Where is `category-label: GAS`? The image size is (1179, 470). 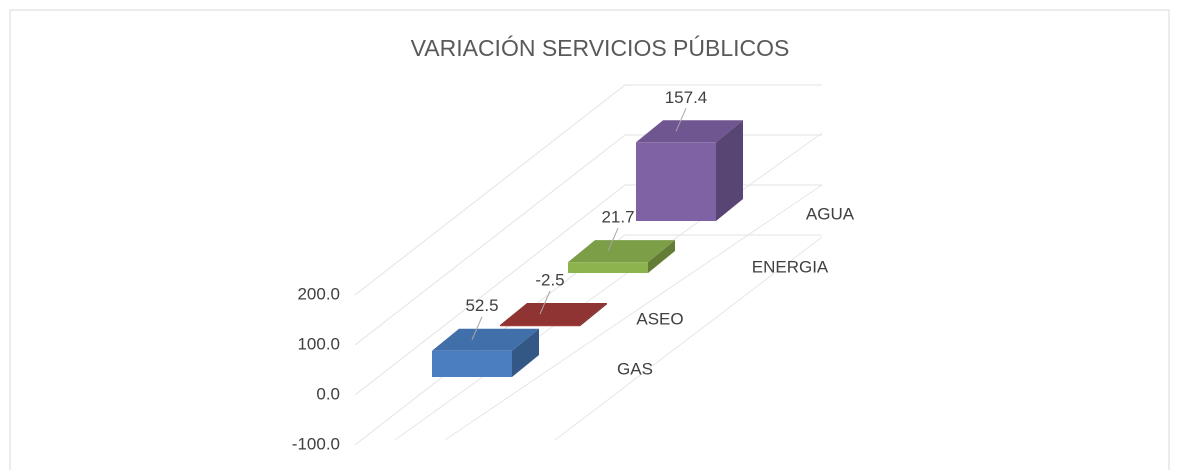
category-label: GAS is located at coordinates (635, 368).